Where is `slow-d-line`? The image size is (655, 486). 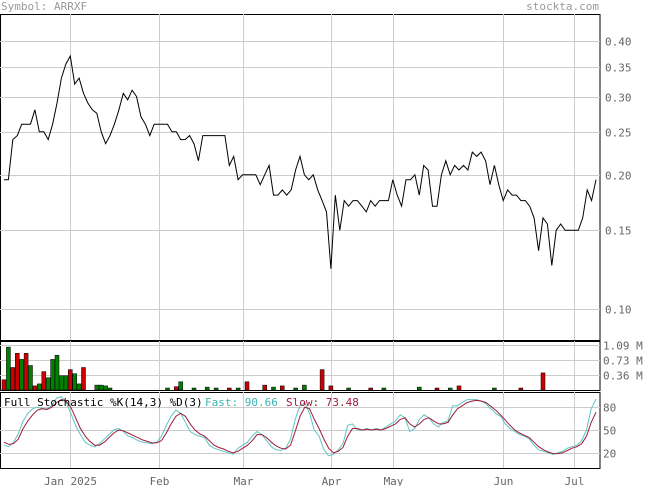 slow-d-line is located at coordinates (300, 427).